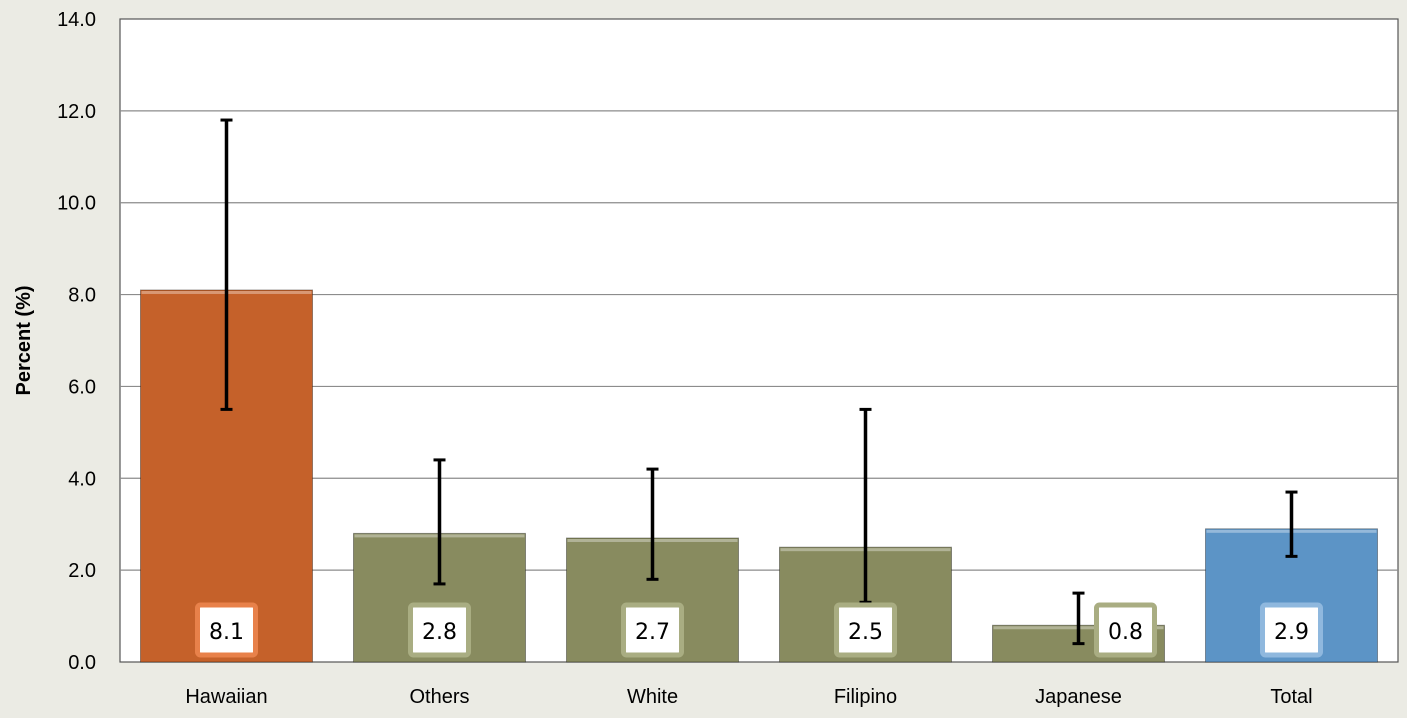 This screenshot has height=718, width=1407. I want to click on x-category-label: Others, so click(439, 697).